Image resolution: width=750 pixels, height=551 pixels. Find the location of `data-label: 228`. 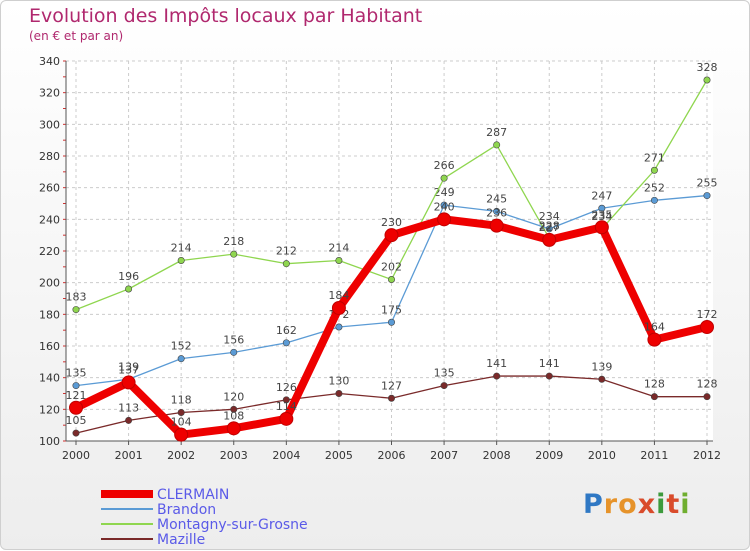

data-label: 228 is located at coordinates (549, 225).